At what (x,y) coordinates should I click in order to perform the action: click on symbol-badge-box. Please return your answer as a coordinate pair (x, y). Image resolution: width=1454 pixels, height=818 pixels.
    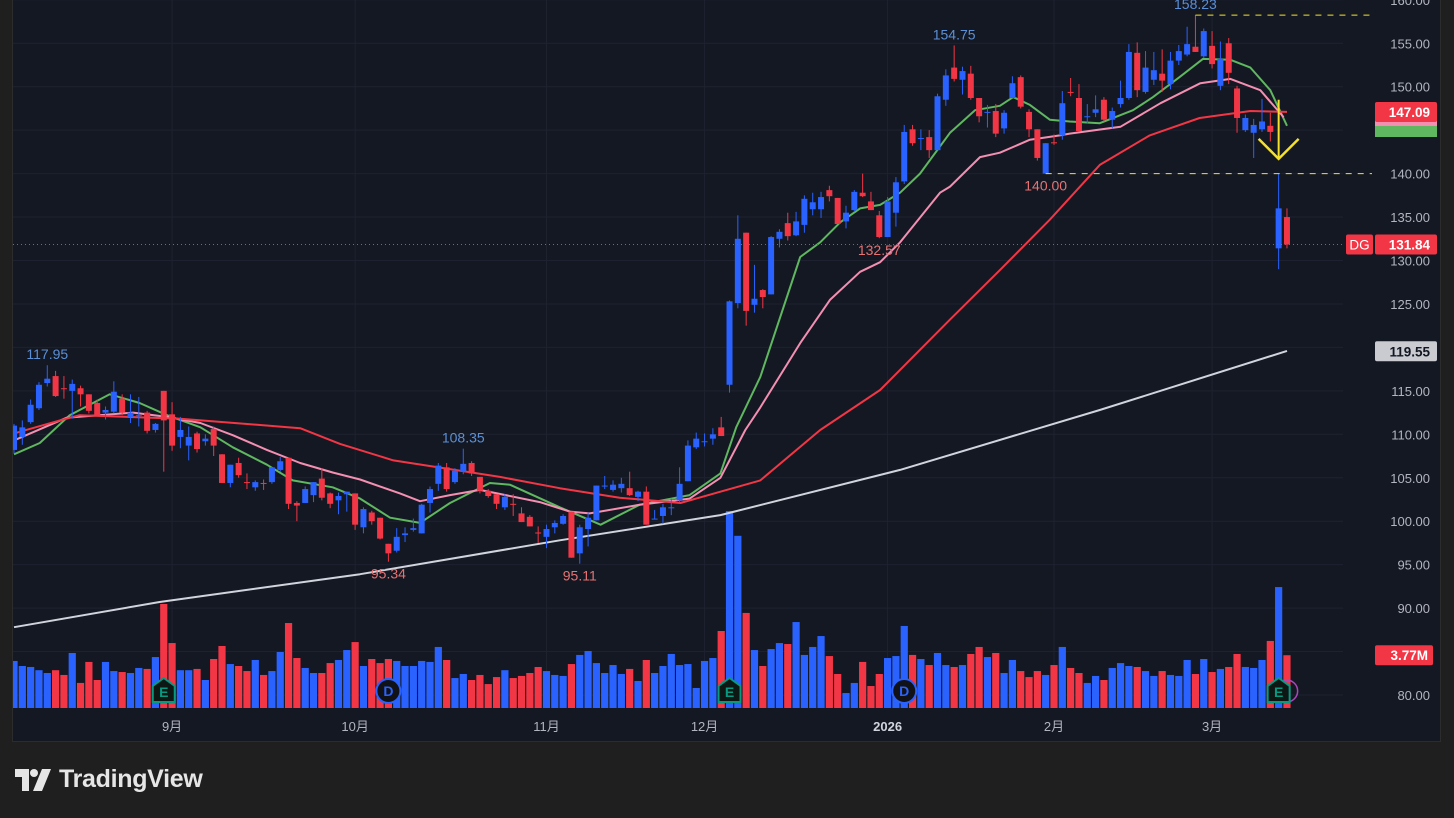
    Looking at the image, I should click on (1359, 244).